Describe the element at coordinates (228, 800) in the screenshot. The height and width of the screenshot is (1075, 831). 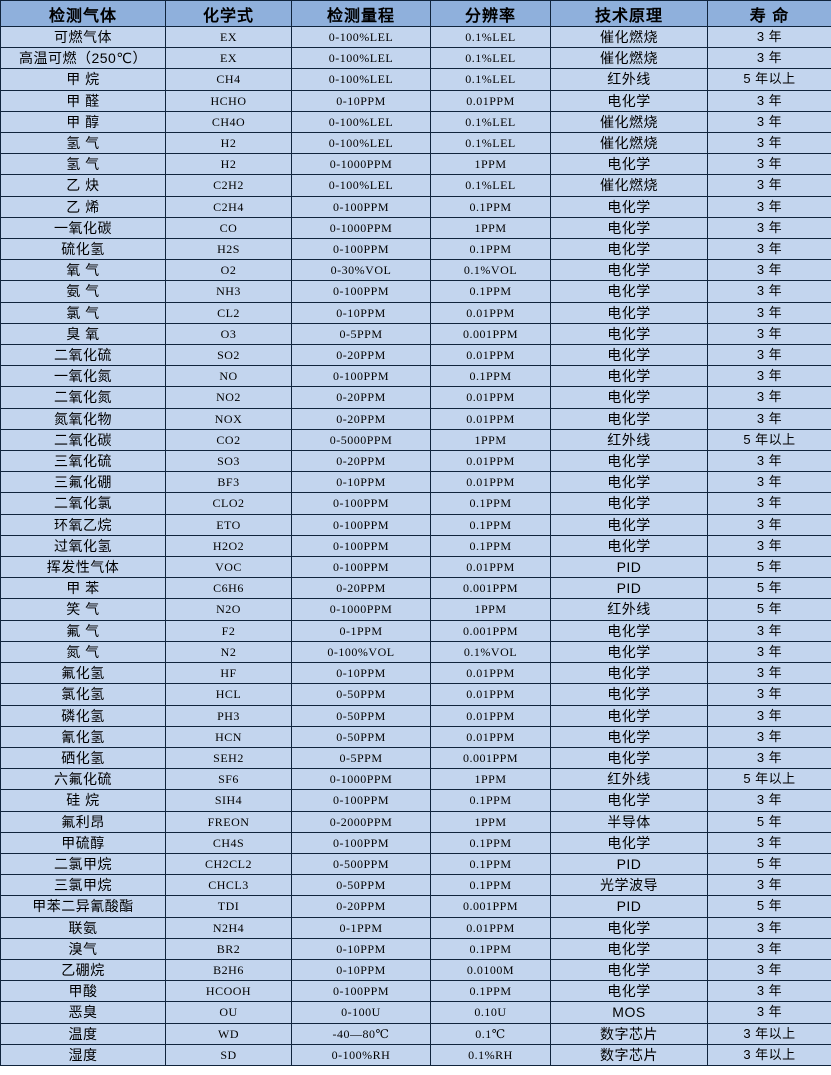
I see `cell-formula: SIH4` at that location.